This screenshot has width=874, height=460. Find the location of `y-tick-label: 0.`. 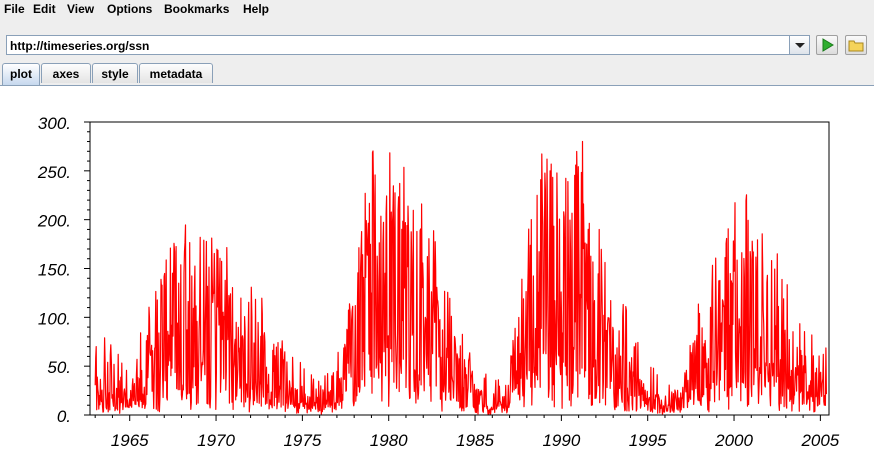

y-tick-label: 0. is located at coordinates (64, 416).